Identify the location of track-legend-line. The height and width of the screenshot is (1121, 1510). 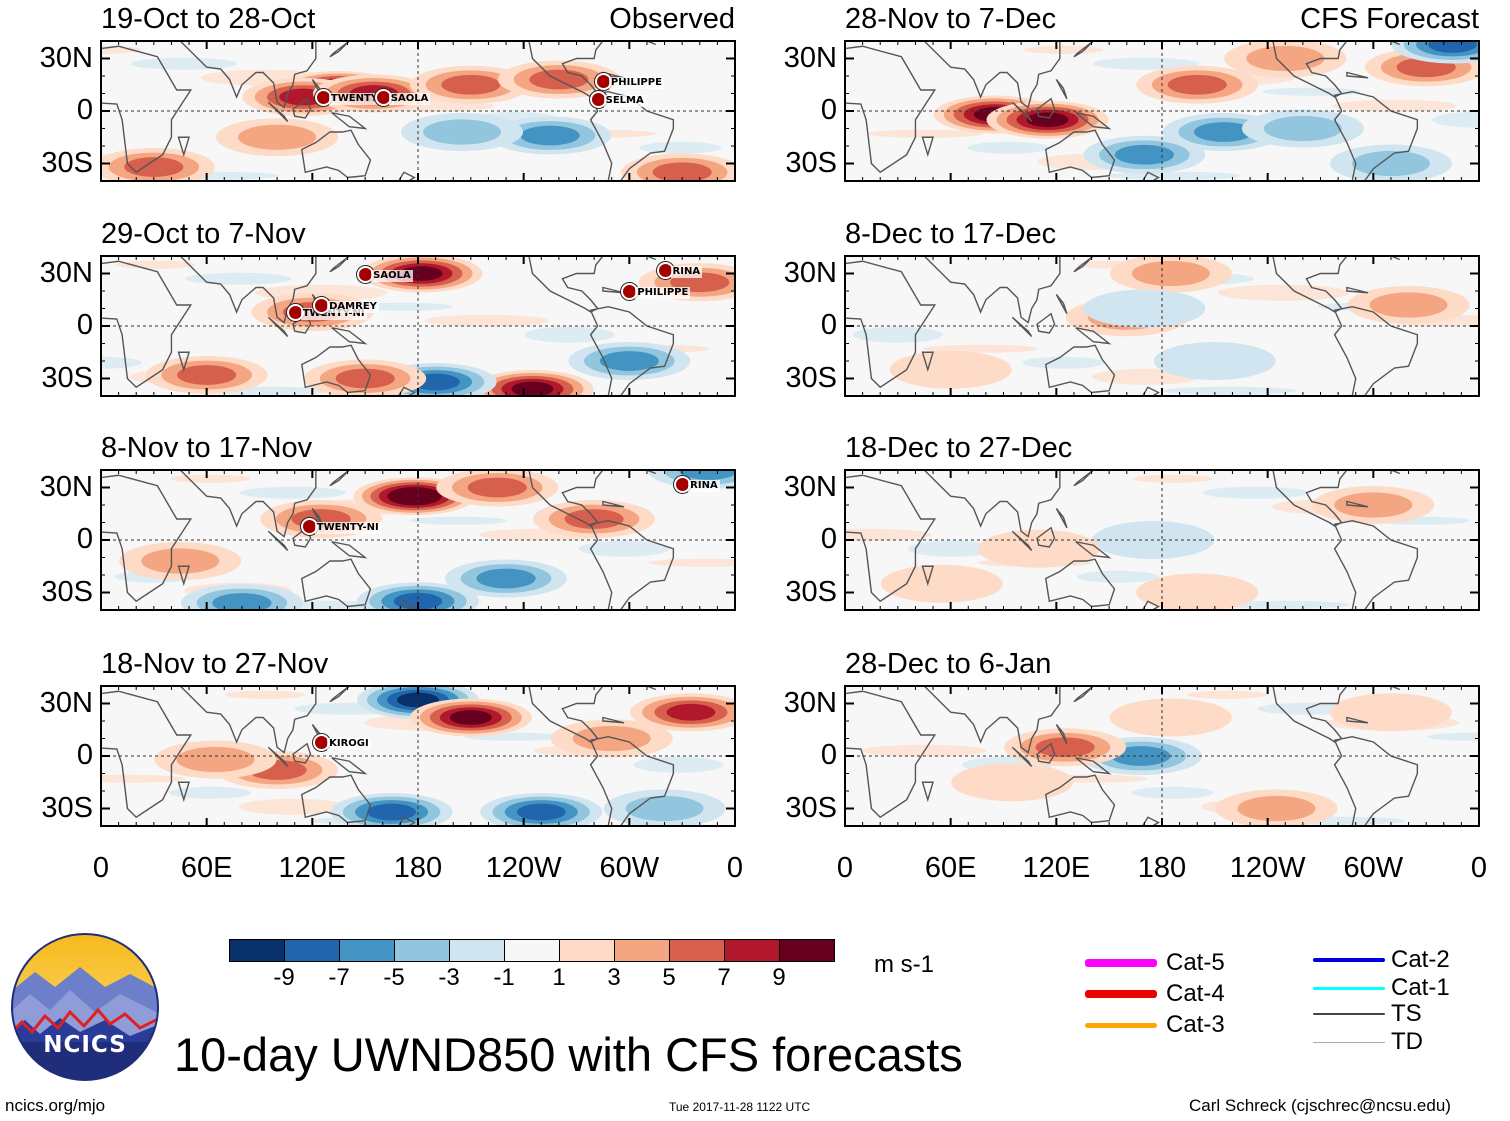
(1121, 1025).